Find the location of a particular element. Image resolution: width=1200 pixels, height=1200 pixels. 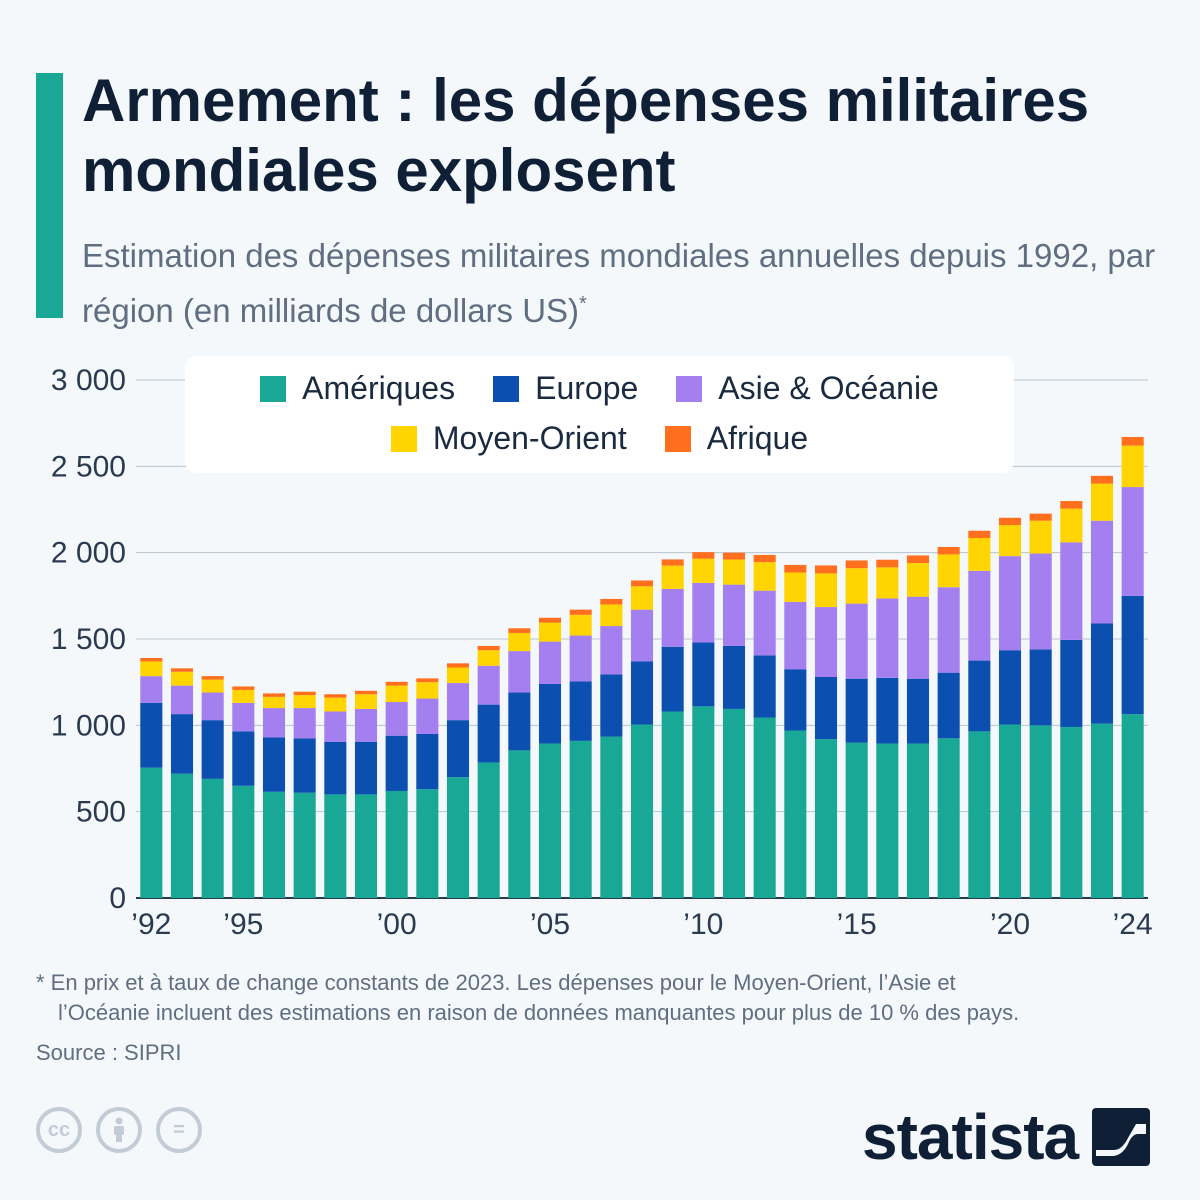

legend-label: Moyen-Orient is located at coordinates (529, 438).